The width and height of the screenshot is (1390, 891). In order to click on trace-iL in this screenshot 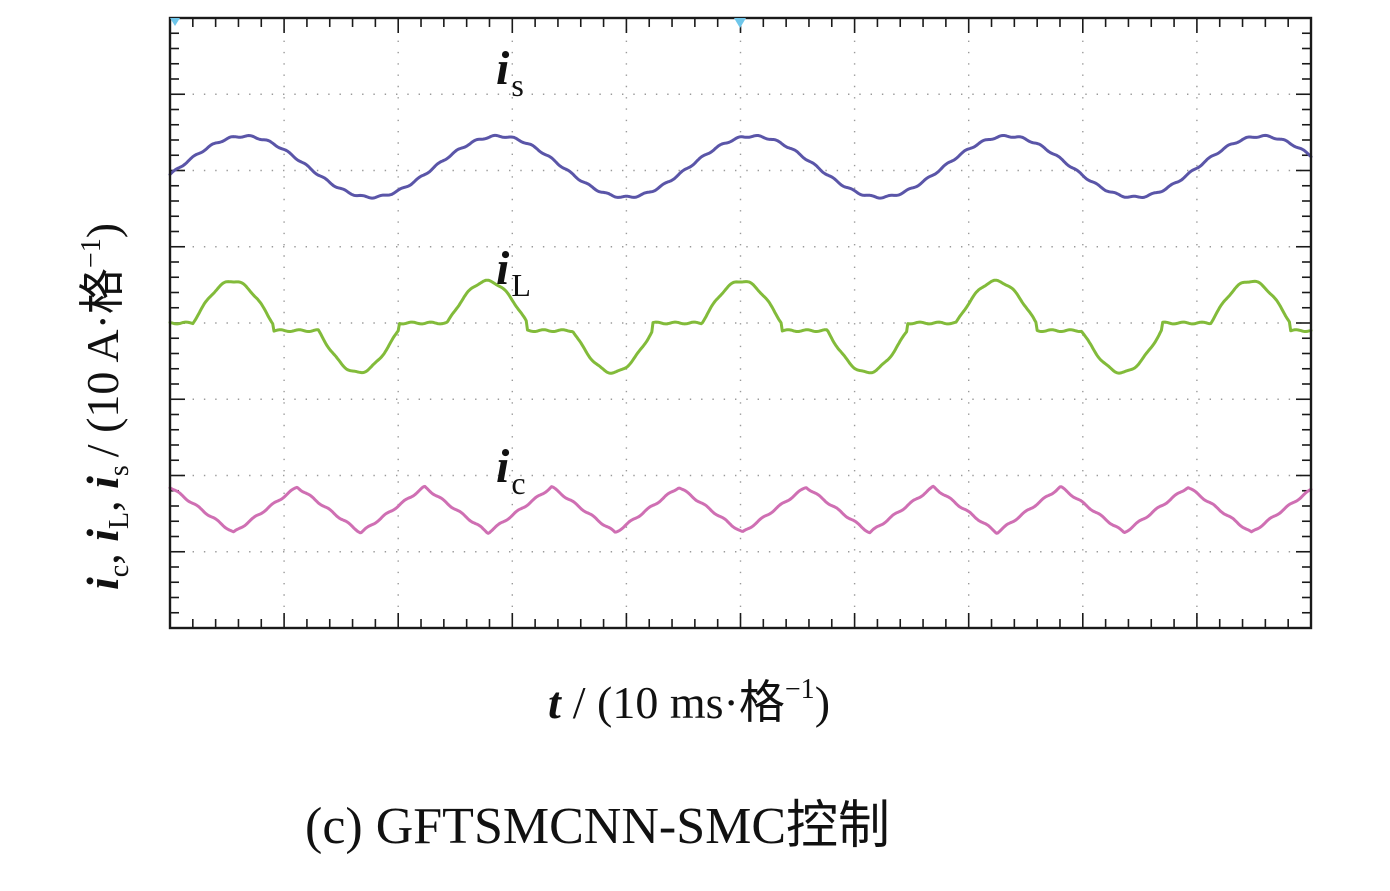, I will do `click(740, 326)`.